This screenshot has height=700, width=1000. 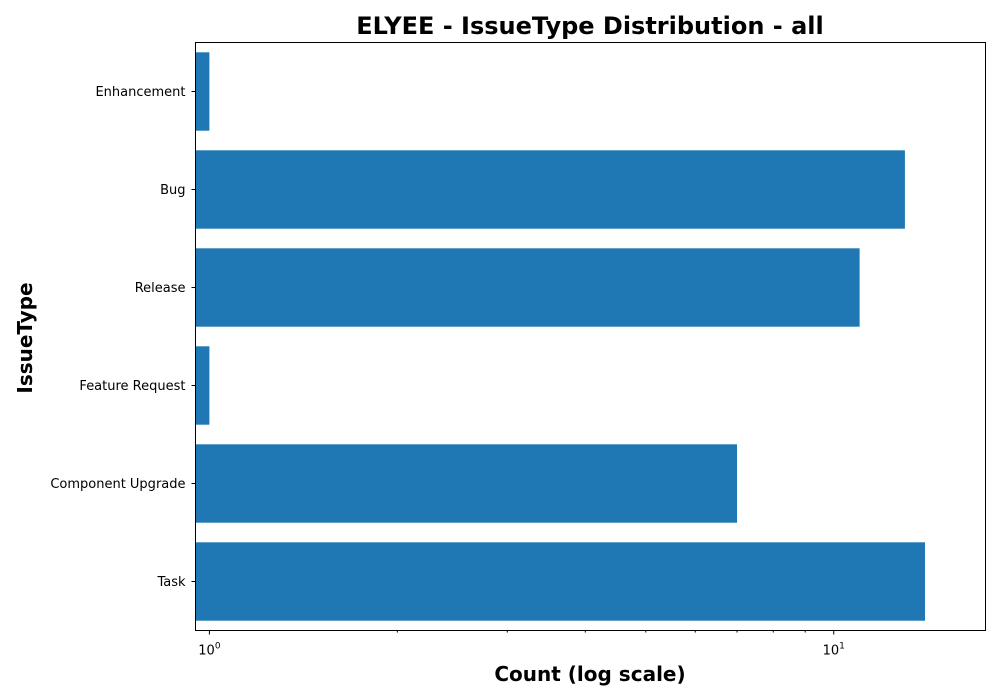 I want to click on bar-component-upgrade, so click(x=466, y=483).